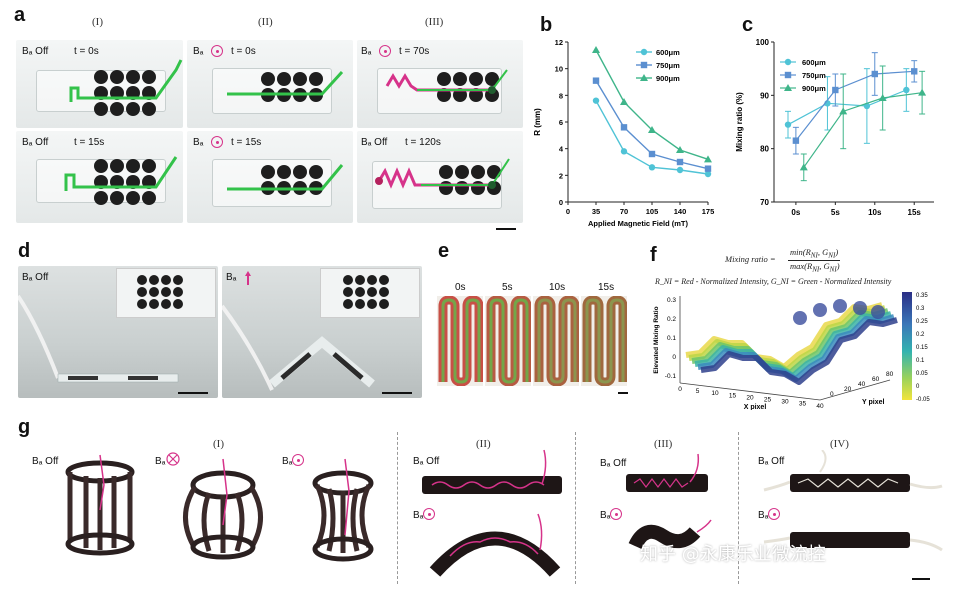 The height and width of the screenshot is (590, 955). What do you see at coordinates (680, 389) in the screenshot?
I see `x-tick-label: 0` at bounding box center [680, 389].